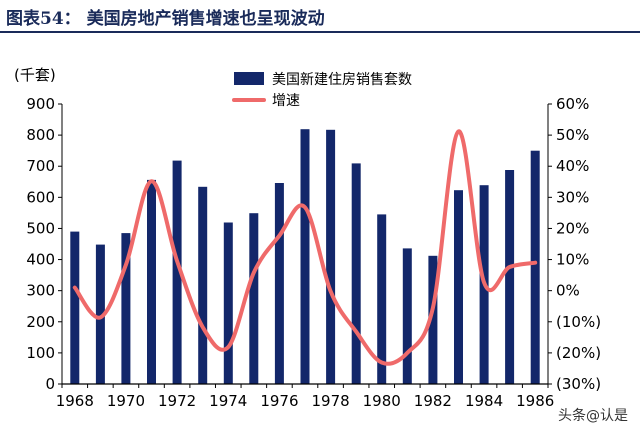 The image size is (640, 435). What do you see at coordinates (203, 285) in the screenshot?
I see `bar-1973` at bounding box center [203, 285].